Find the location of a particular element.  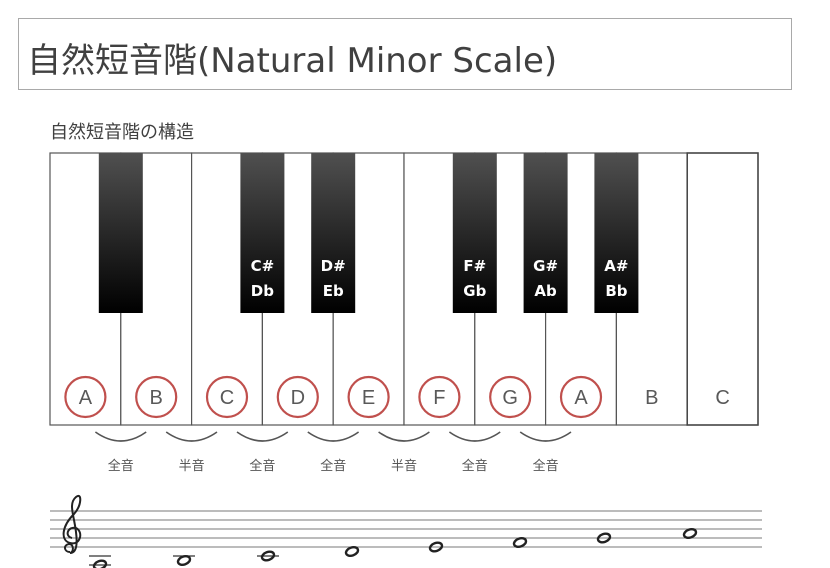

white-key-label: E is located at coordinates (368, 398).